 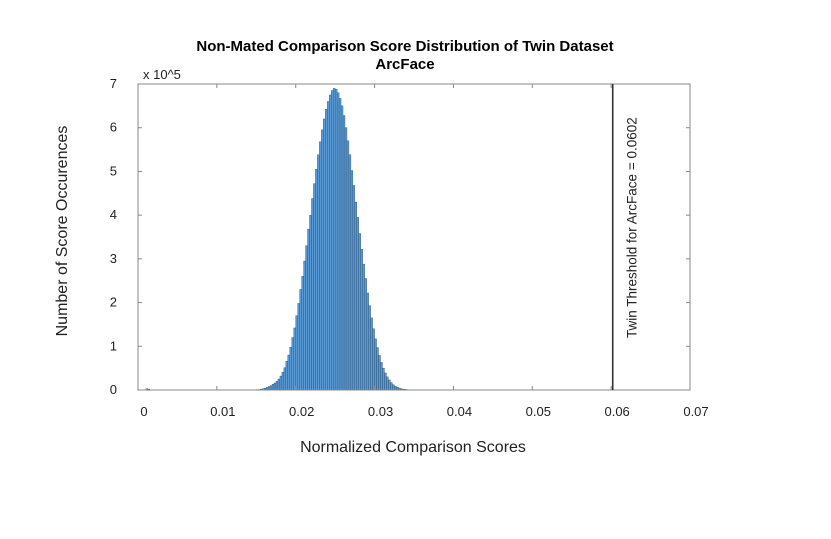 What do you see at coordinates (113, 302) in the screenshot?
I see `y-tick-label: 2` at bounding box center [113, 302].